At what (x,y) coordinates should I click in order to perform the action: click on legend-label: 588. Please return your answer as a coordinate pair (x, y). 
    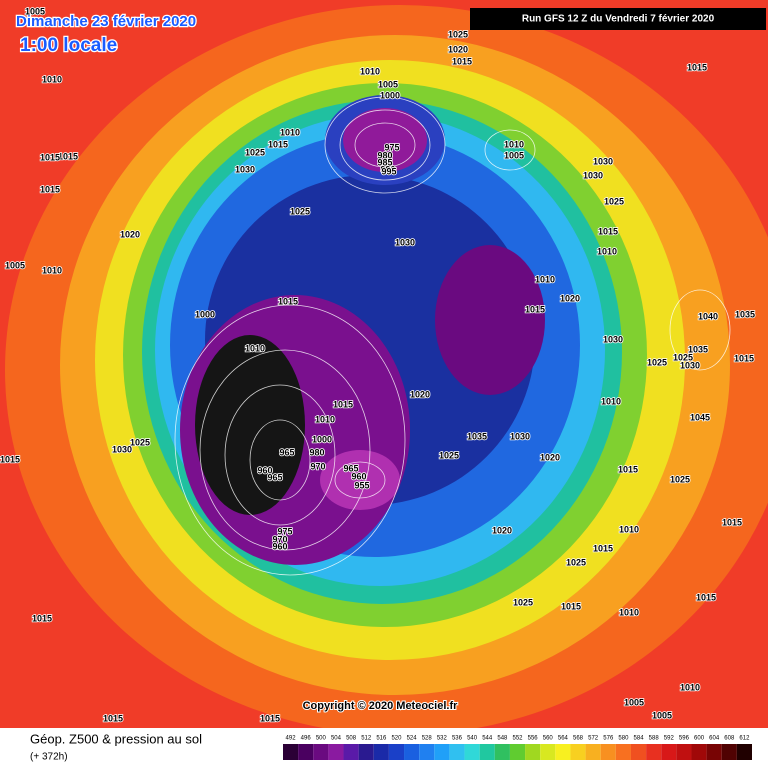
    Looking at the image, I should click on (654, 739).